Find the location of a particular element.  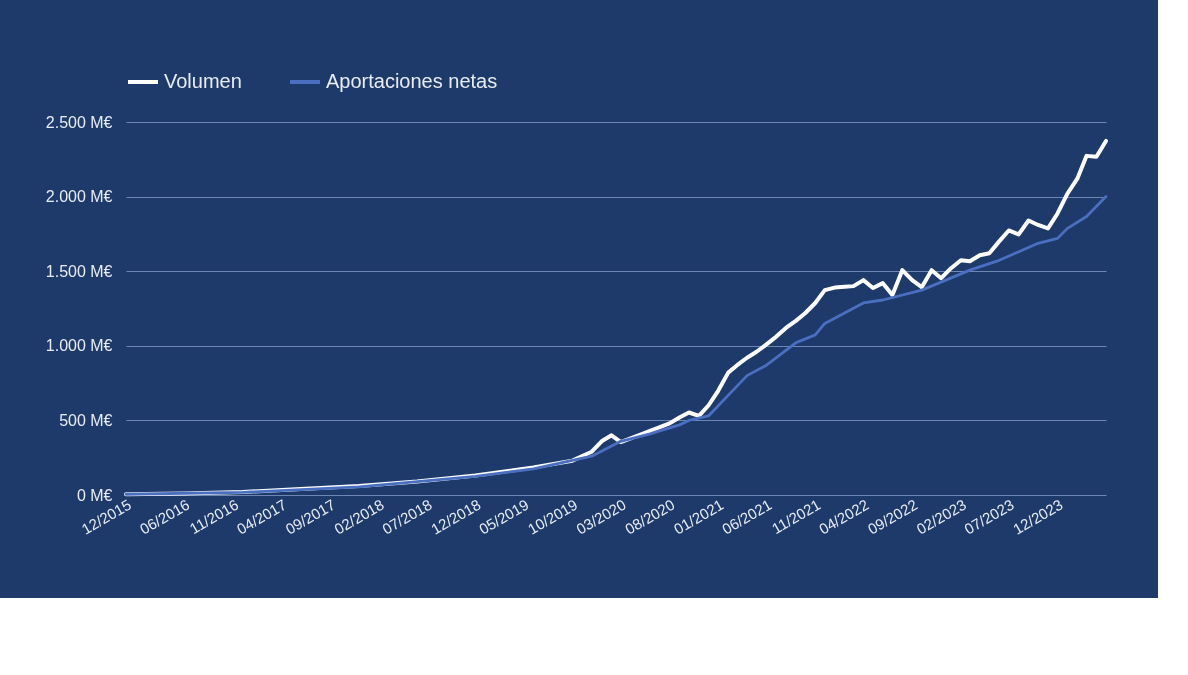

legend-label: Aportaciones netas is located at coordinates (412, 81).